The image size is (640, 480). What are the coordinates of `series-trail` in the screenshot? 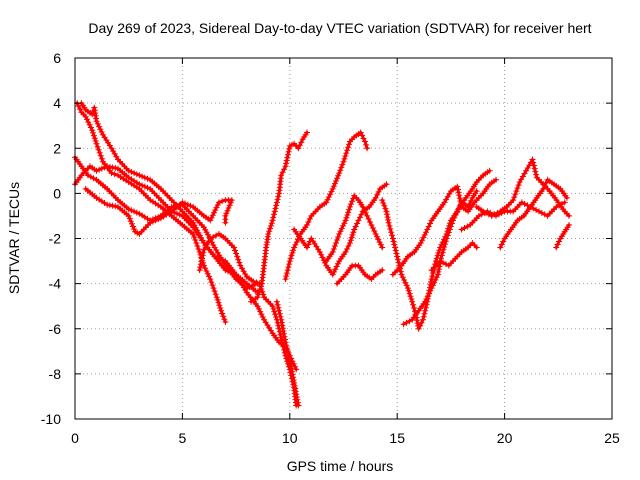 It's located at (562, 236).